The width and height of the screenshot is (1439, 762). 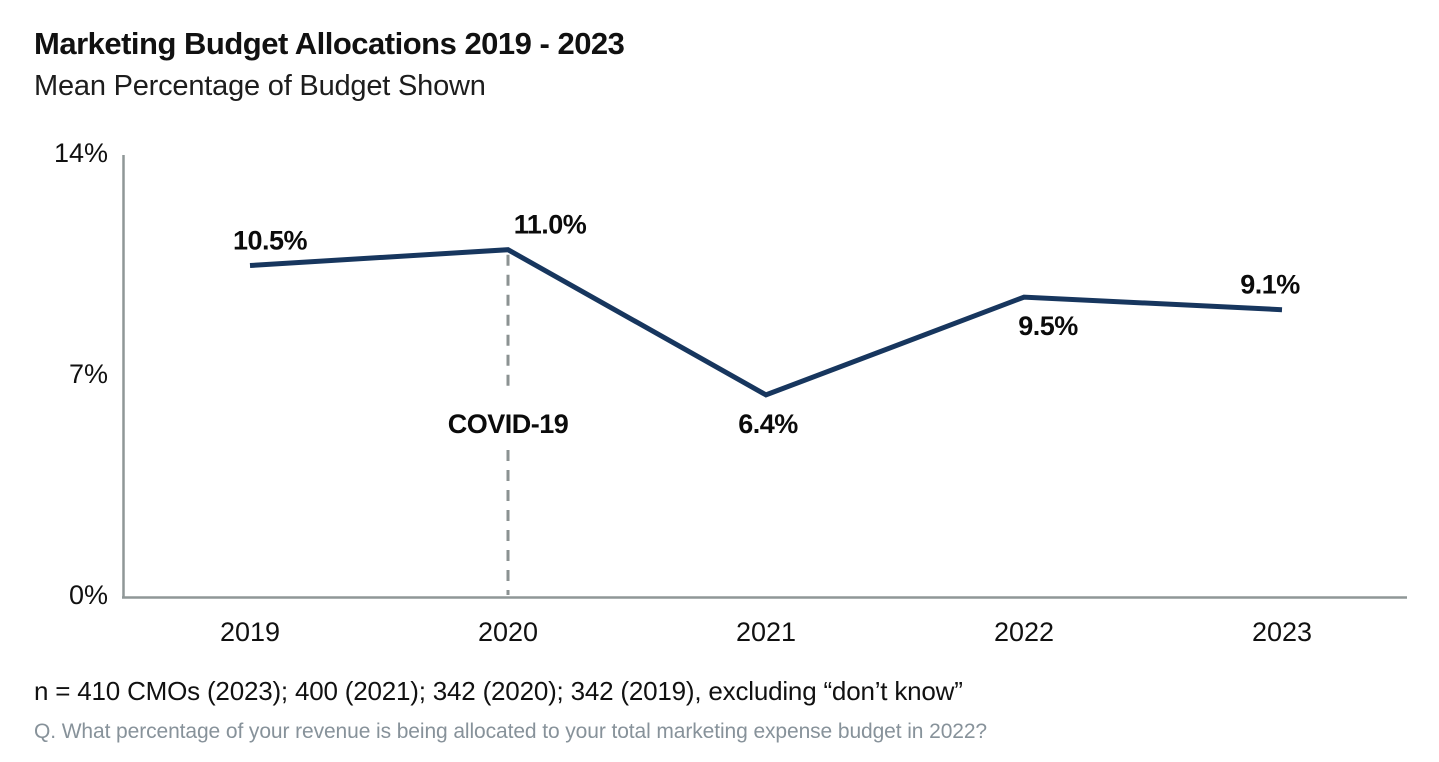 What do you see at coordinates (766, 632) in the screenshot?
I see `x-tick-label: 2021` at bounding box center [766, 632].